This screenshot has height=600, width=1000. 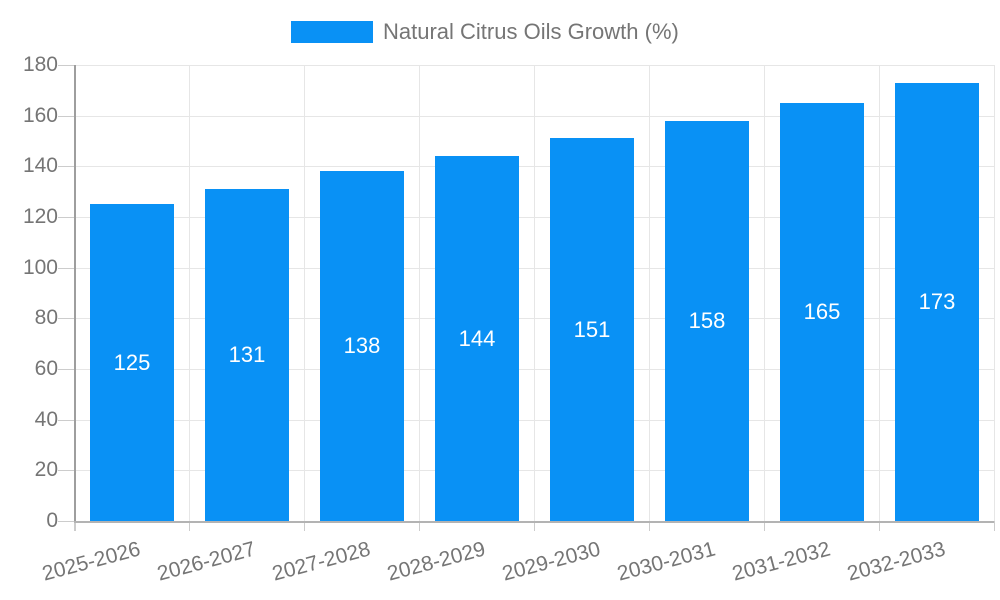 I want to click on y-axis-line, so click(x=75, y=293).